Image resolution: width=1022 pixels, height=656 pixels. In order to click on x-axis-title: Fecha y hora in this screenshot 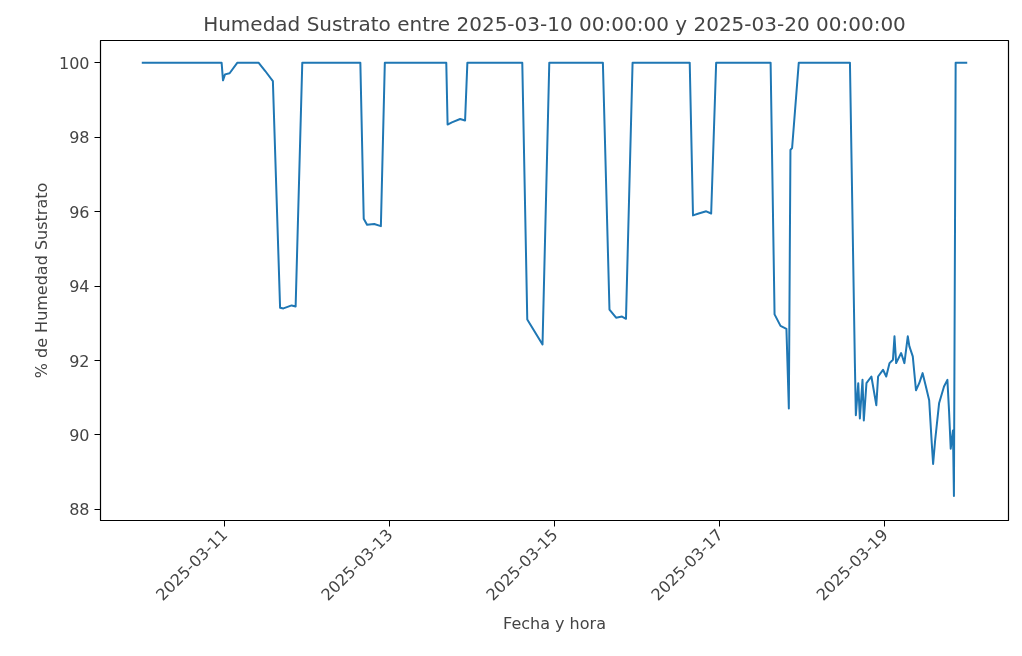, I will do `click(554, 623)`.